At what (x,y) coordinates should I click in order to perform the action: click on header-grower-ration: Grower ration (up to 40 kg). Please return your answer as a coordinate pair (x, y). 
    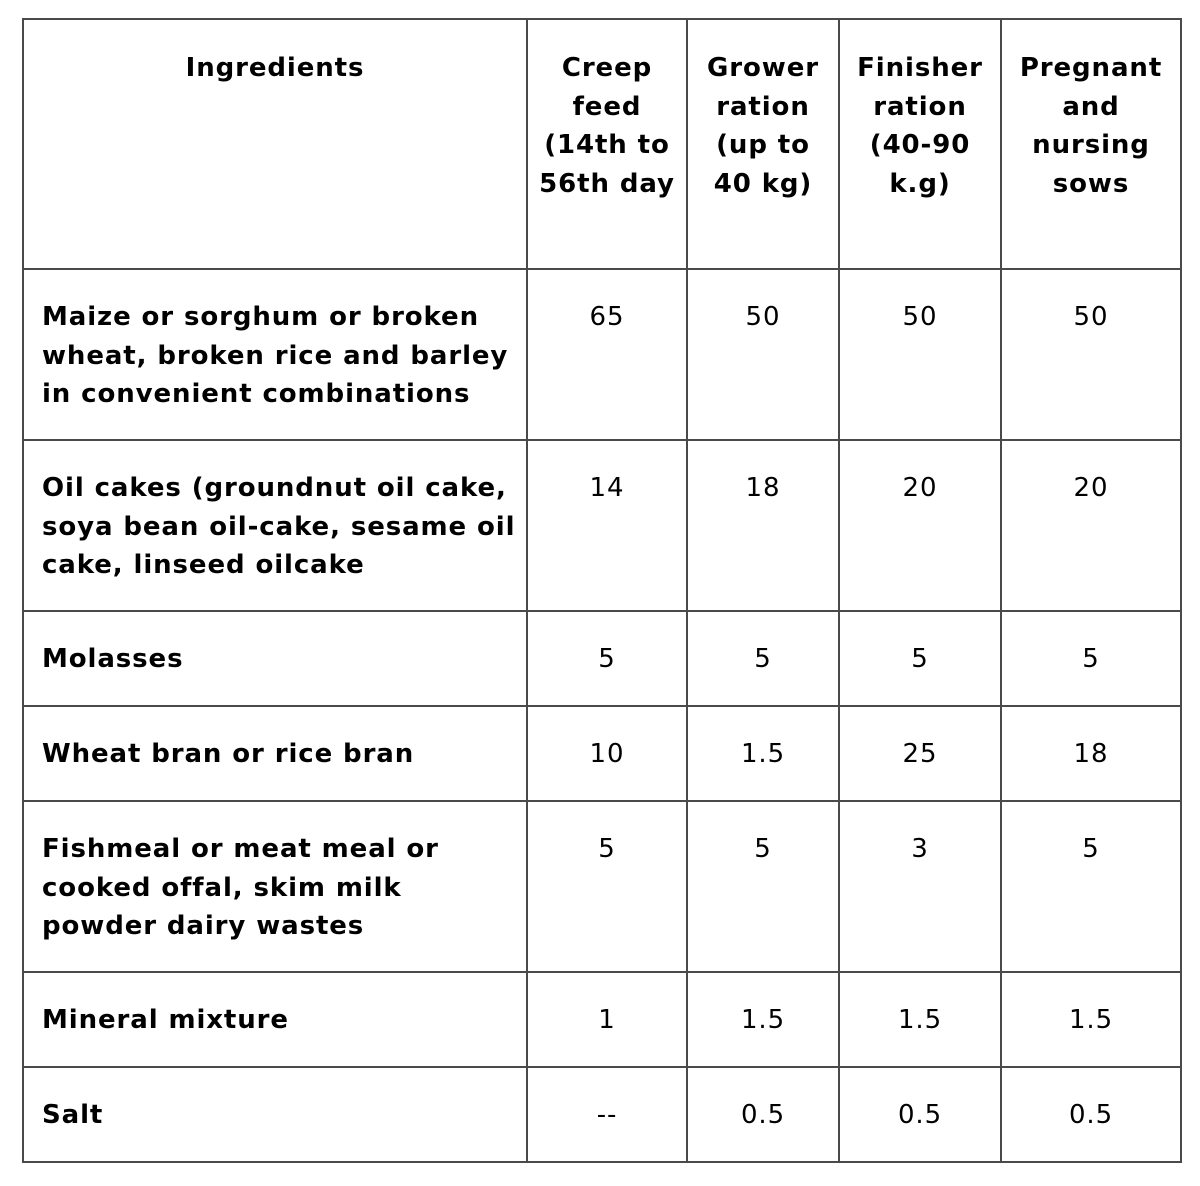
    Looking at the image, I should click on (763, 144).